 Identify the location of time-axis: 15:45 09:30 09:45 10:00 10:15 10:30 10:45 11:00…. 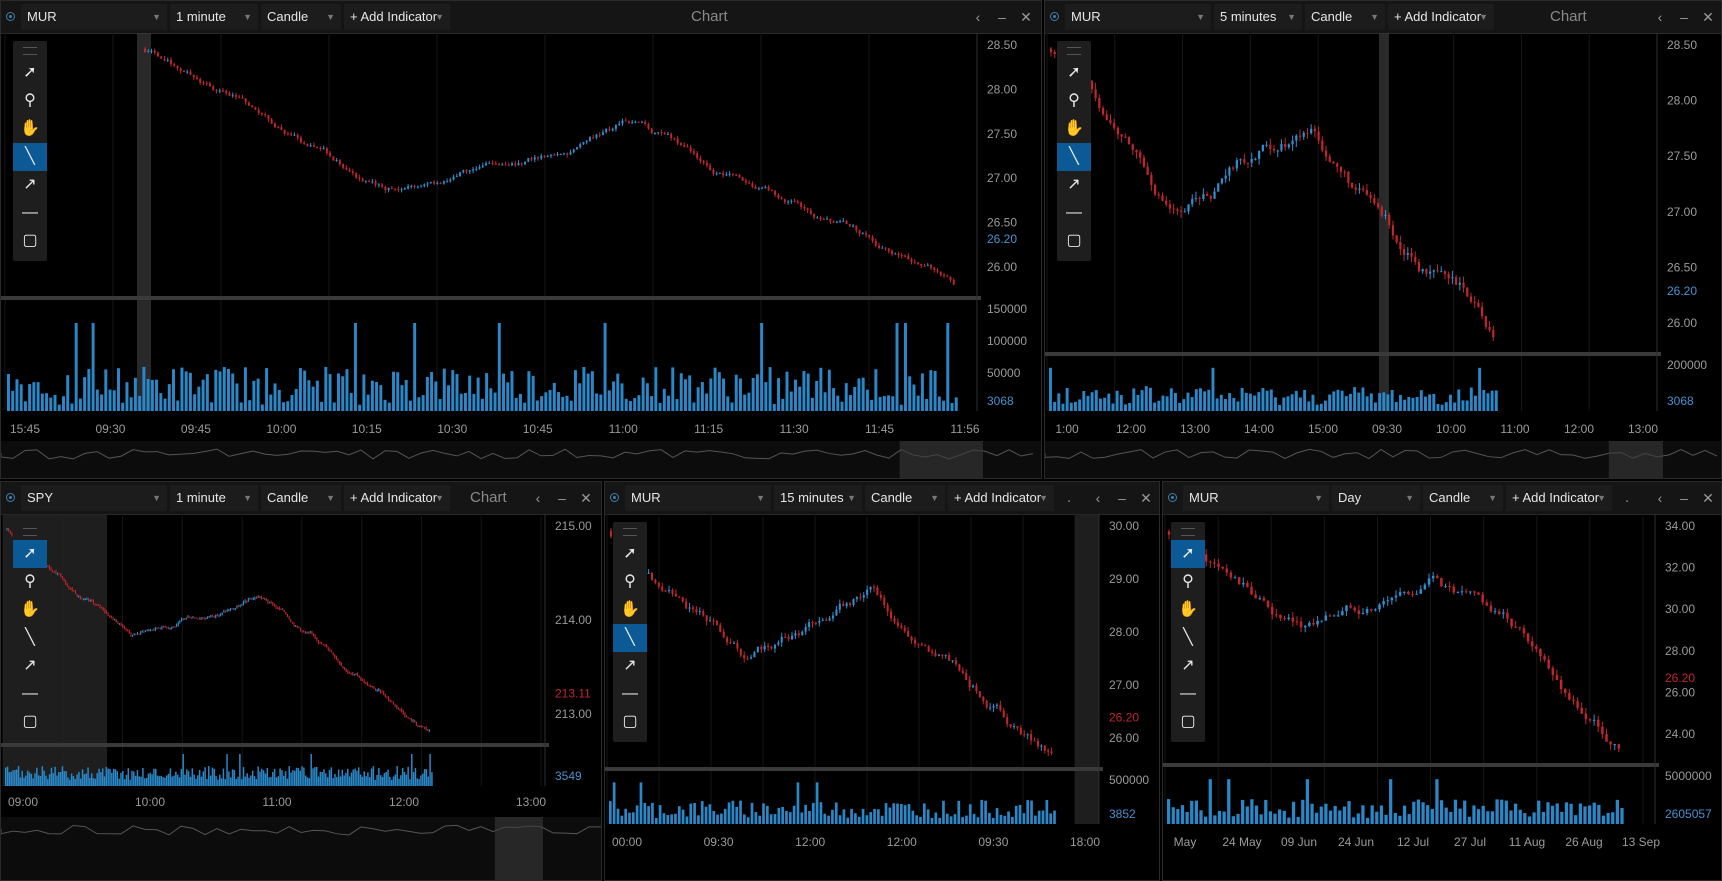
(495, 429).